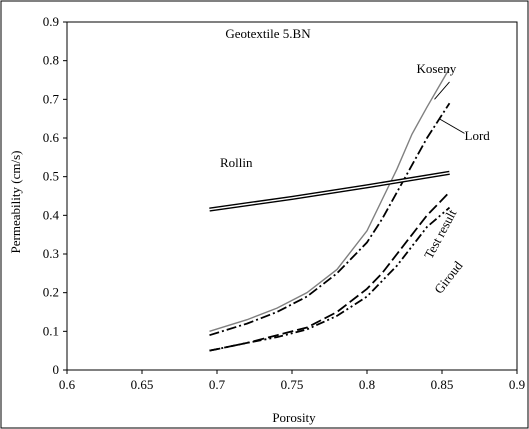  Describe the element at coordinates (67, 384) in the screenshot. I see `x-tick-label: 0.6` at that location.